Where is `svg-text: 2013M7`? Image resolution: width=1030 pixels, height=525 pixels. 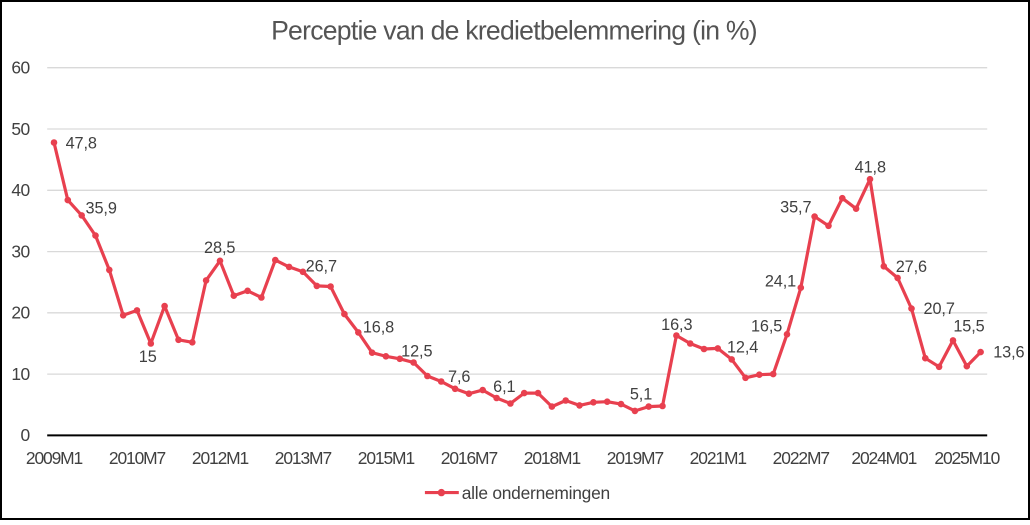 svg-text: 2013M7 is located at coordinates (303, 458).